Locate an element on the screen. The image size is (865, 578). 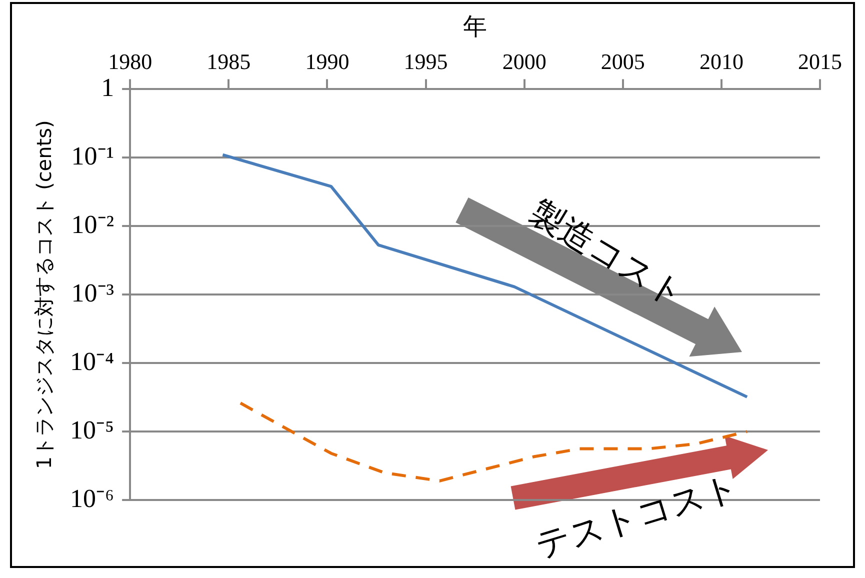
y-tick-label: 10⁻¹ is located at coordinates (92, 155).